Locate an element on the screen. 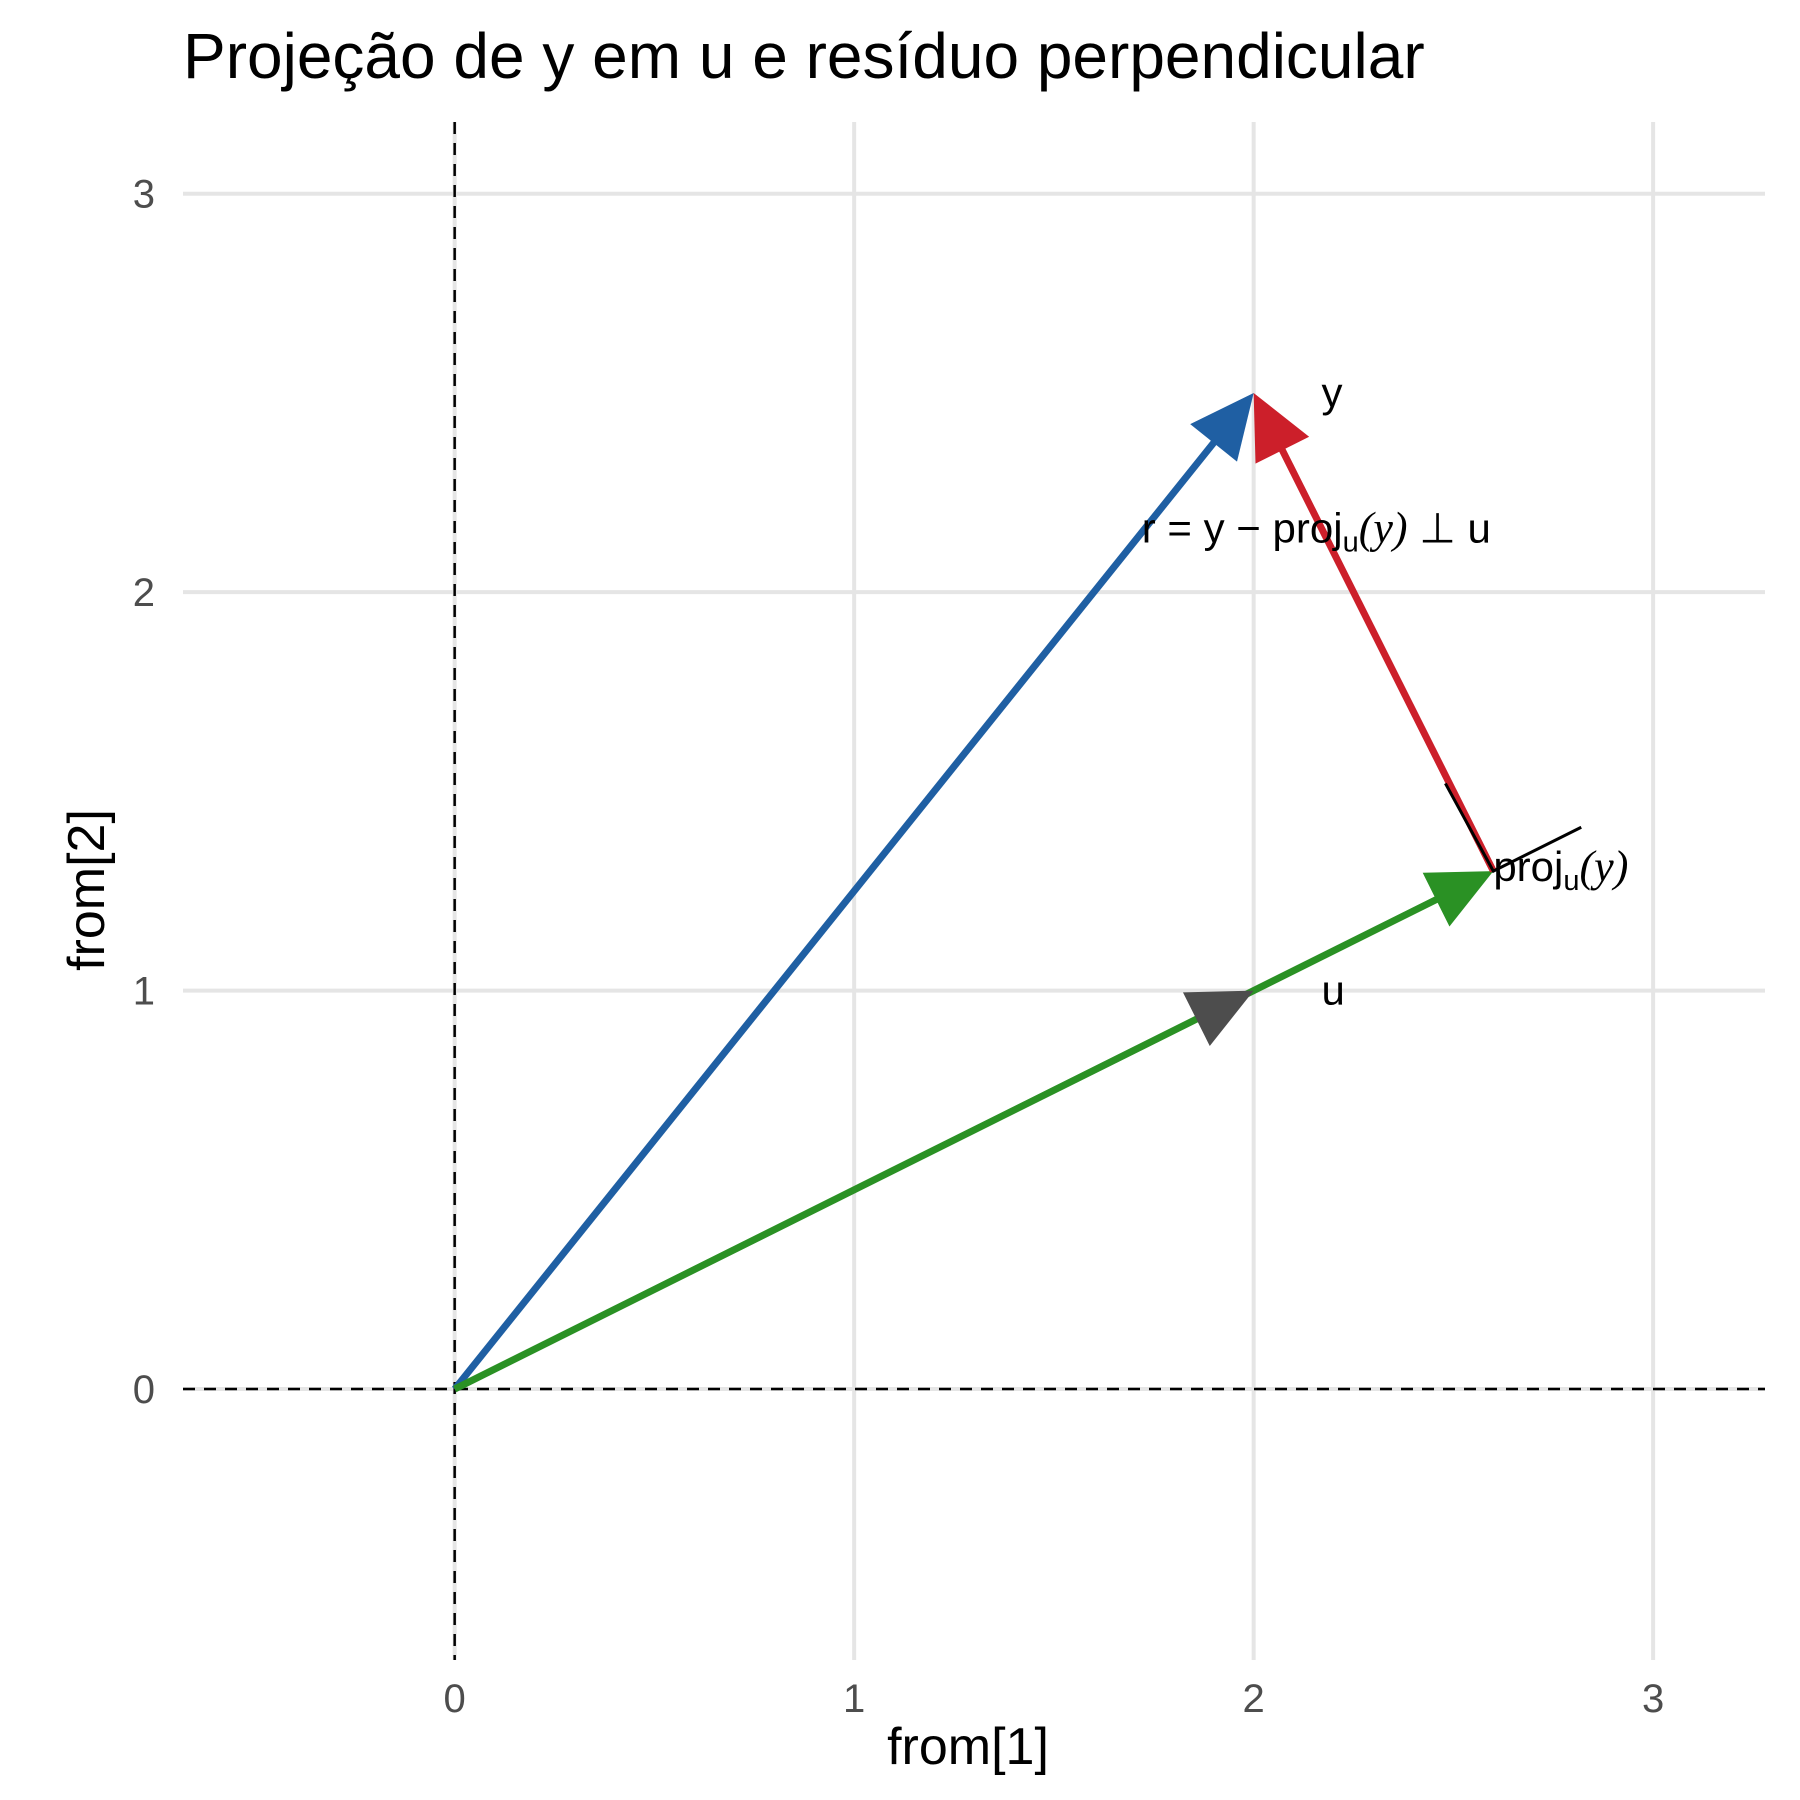  right-angle-lines is located at coordinates (1513, 828).